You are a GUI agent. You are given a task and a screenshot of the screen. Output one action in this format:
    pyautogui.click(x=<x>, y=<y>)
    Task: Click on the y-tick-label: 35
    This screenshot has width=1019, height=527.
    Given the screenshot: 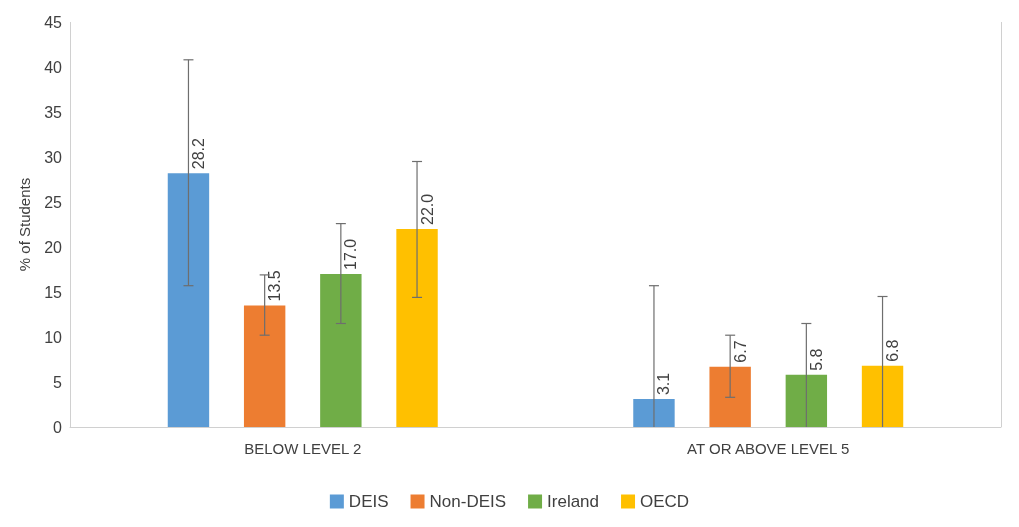 What is the action you would take?
    pyautogui.click(x=53, y=112)
    